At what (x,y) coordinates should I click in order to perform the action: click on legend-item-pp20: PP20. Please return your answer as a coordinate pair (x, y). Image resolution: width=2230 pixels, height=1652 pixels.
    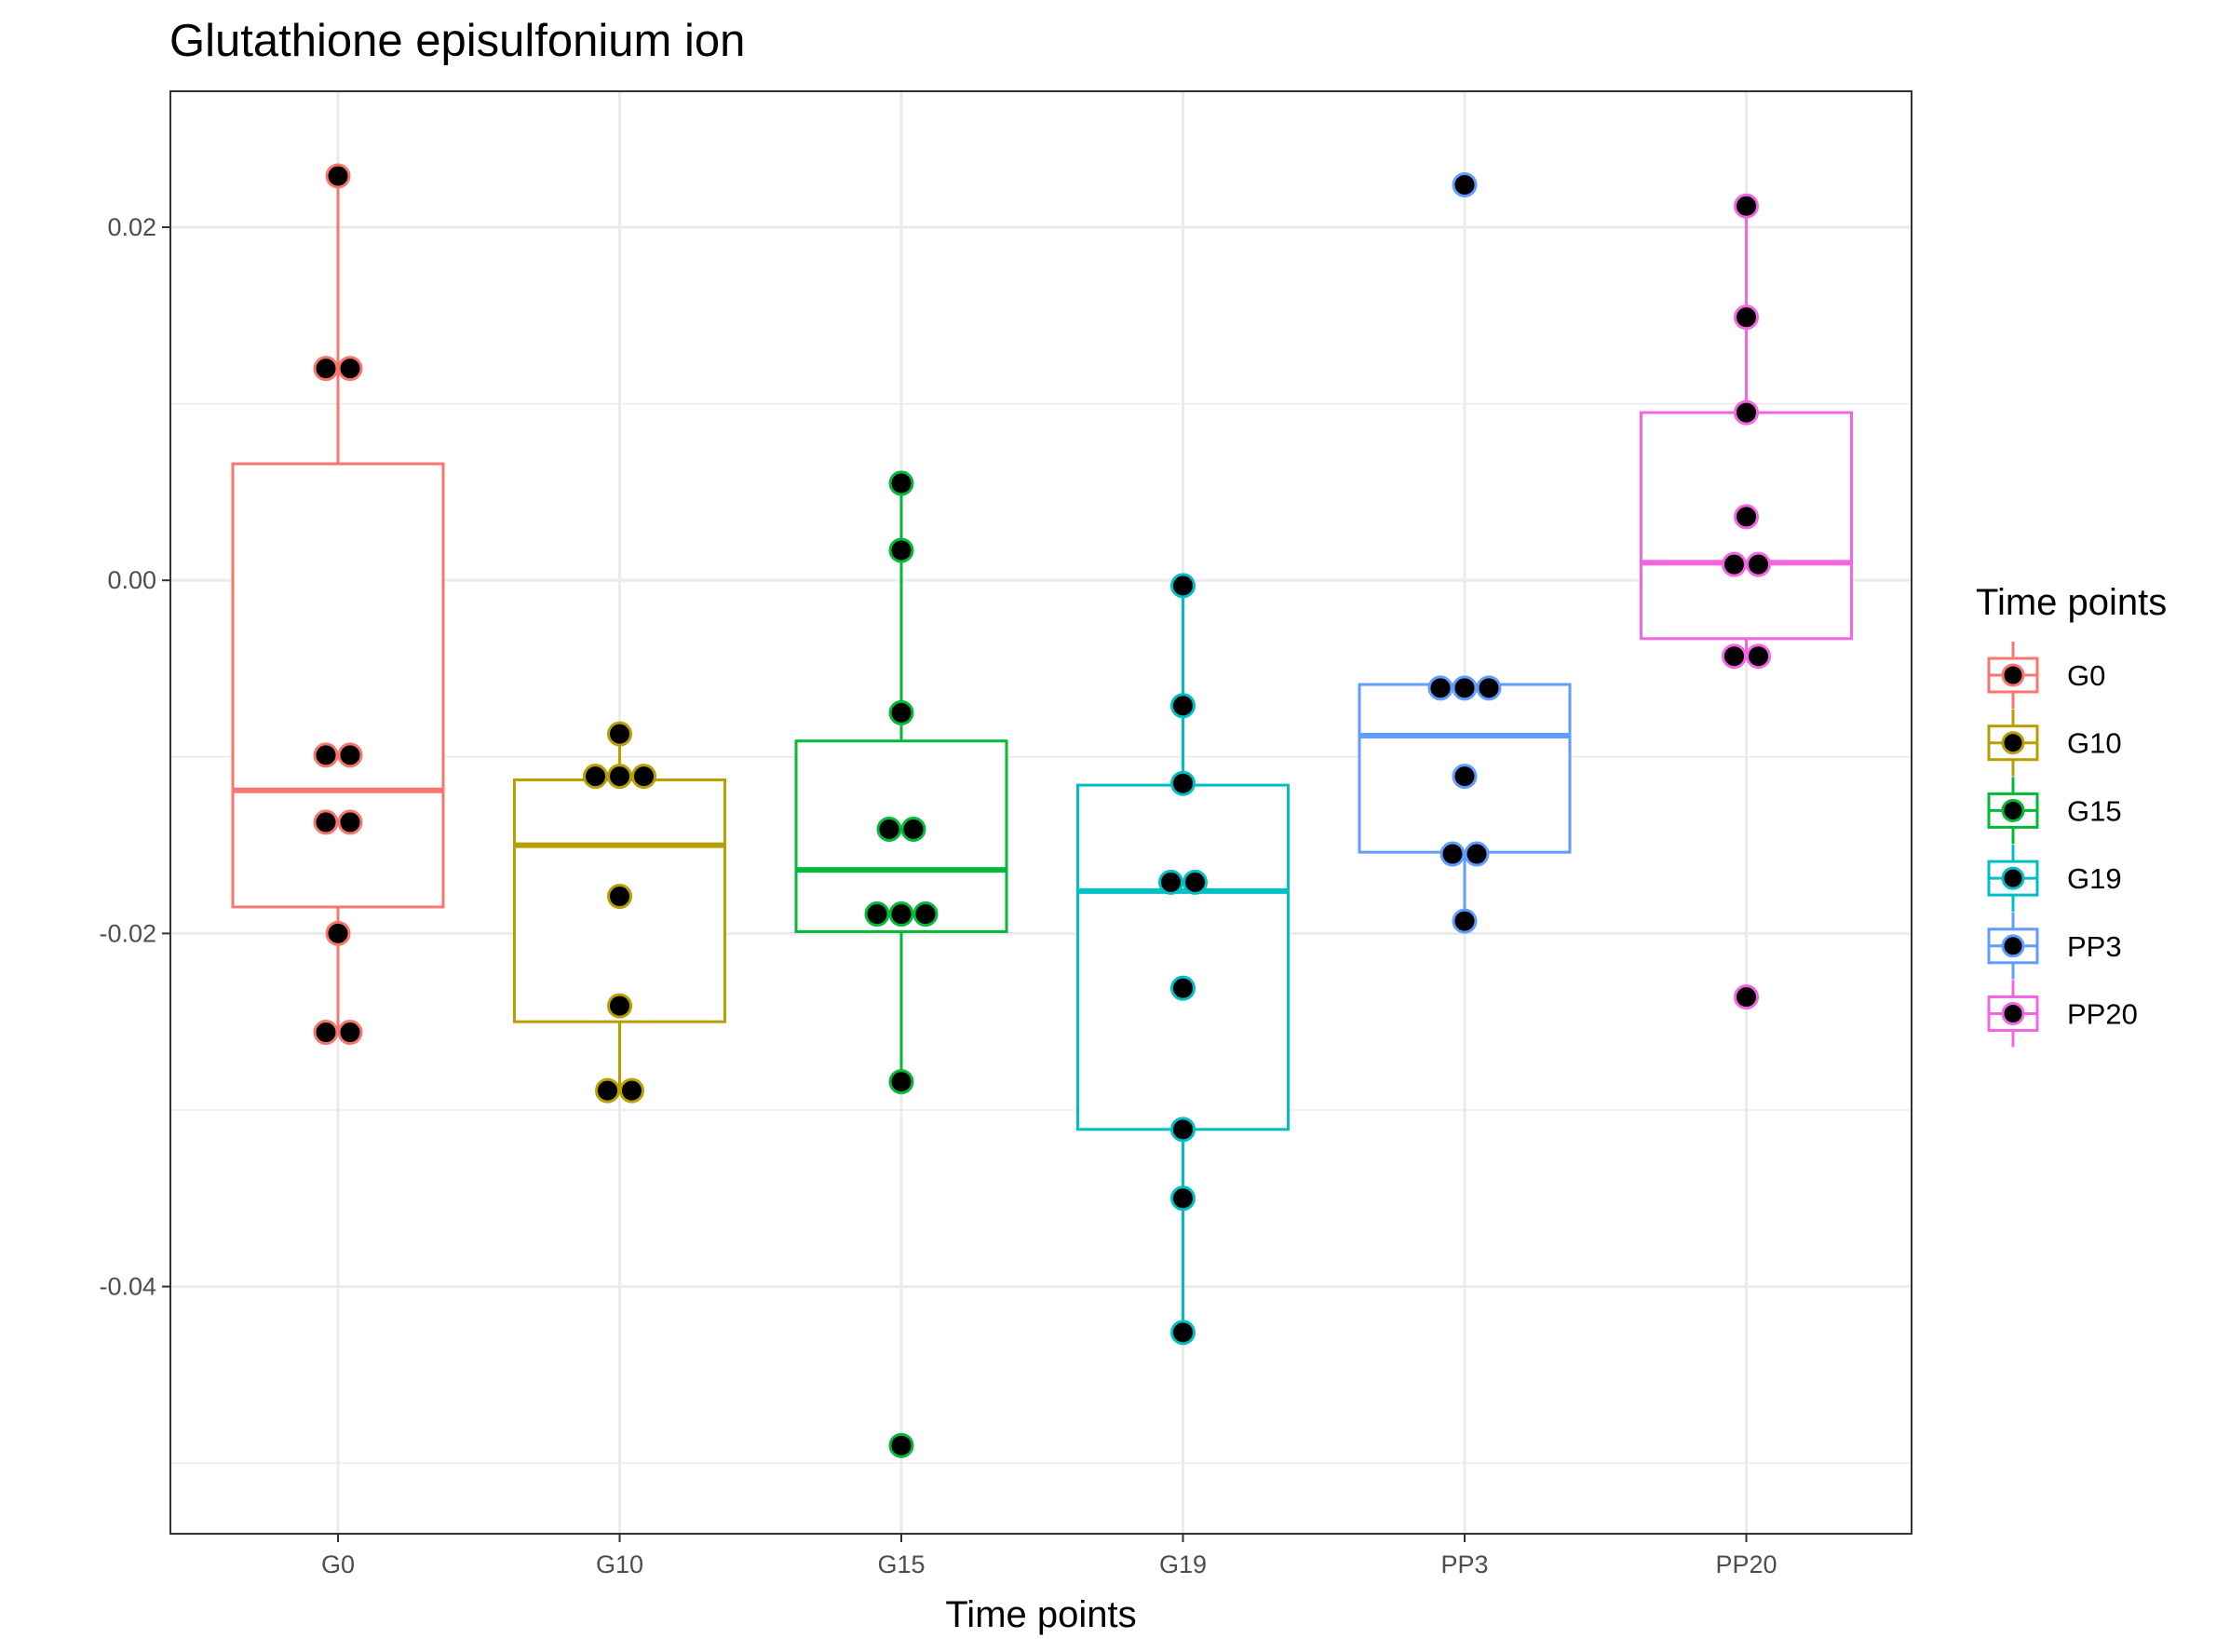
    Looking at the image, I should click on (2062, 1014).